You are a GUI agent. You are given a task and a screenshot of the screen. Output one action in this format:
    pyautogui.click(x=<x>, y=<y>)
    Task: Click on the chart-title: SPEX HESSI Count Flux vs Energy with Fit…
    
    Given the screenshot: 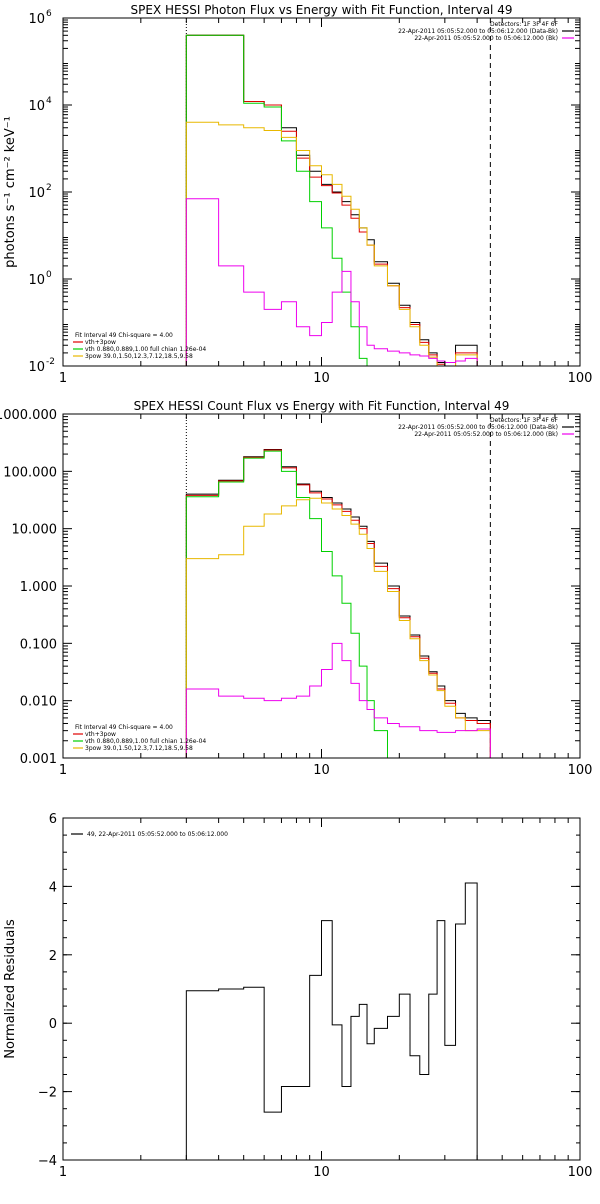 What is the action you would take?
    pyautogui.click(x=322, y=406)
    